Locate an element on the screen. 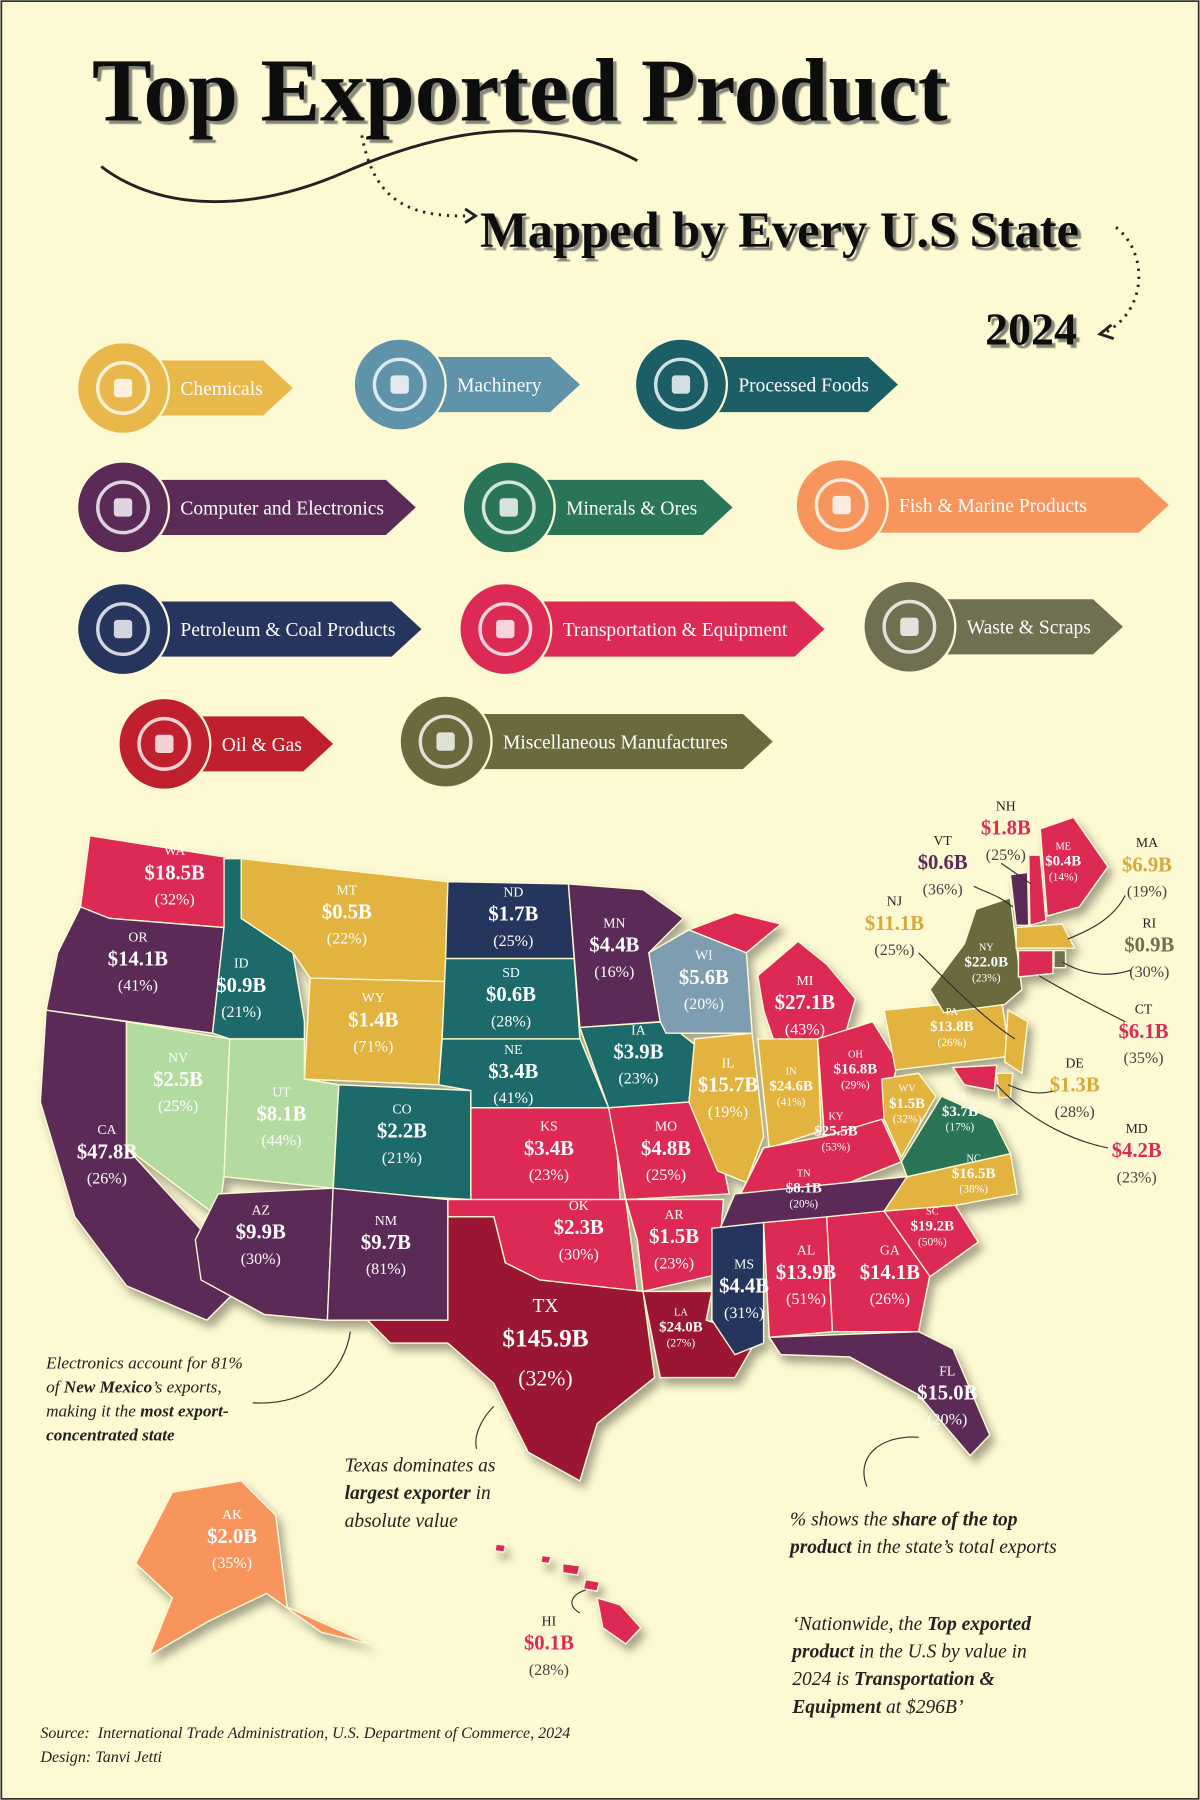  state-abbr: NY is located at coordinates (986, 948).